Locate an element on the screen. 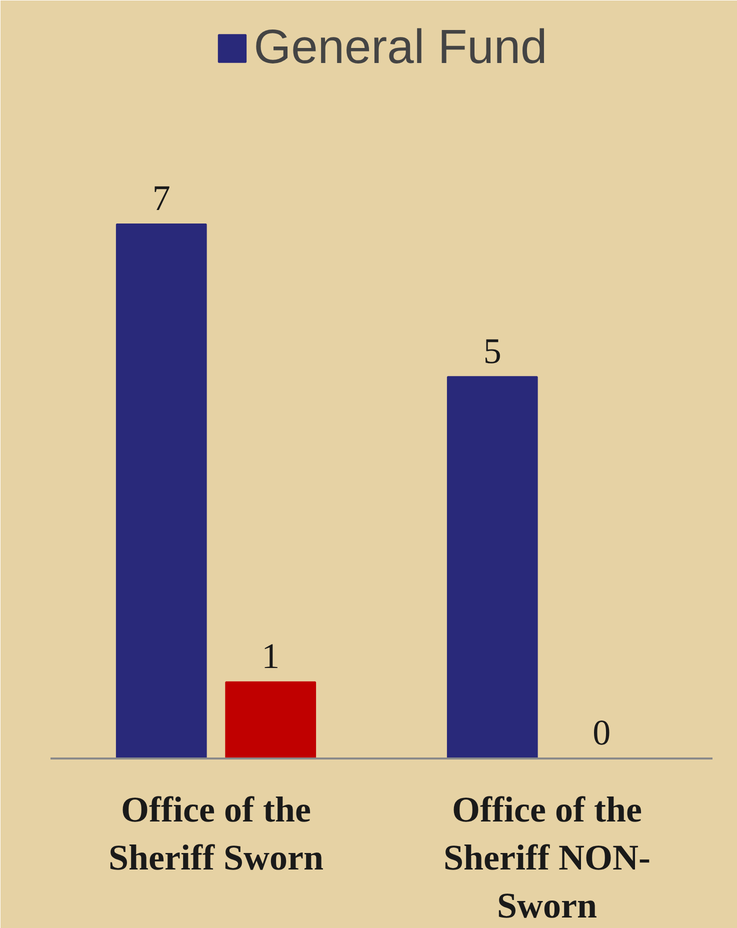 This screenshot has width=737, height=928. data-label: 7 is located at coordinates (161, 198).